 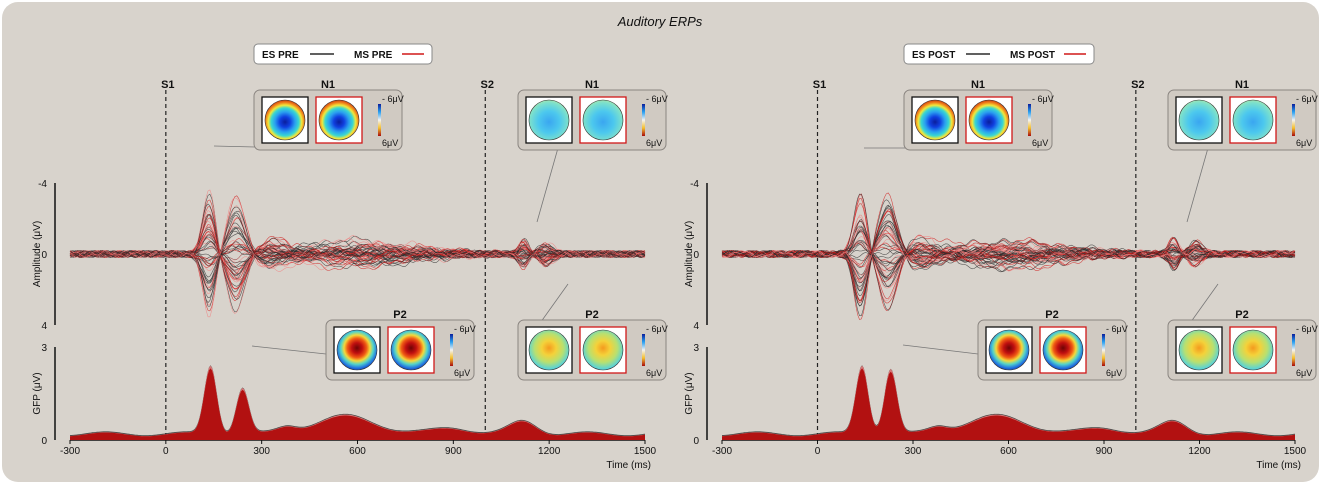 I want to click on gfp-ytick-label: 0, so click(x=44, y=441).